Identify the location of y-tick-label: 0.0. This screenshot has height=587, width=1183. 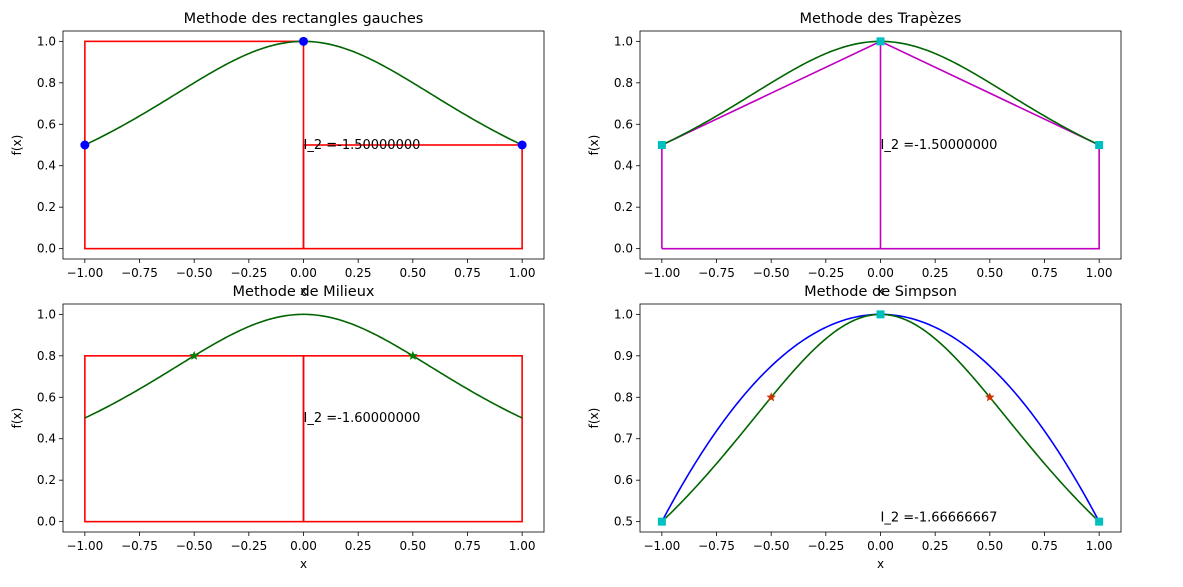
(46, 522).